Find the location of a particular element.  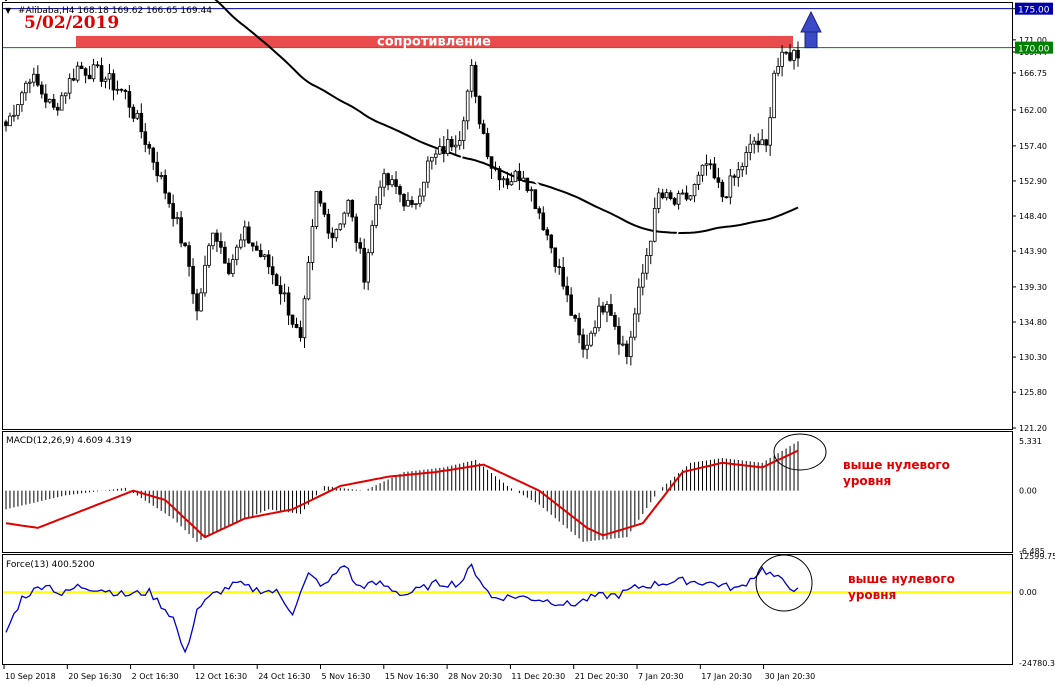

chart-date: 5/02/2019 is located at coordinates (71, 23).